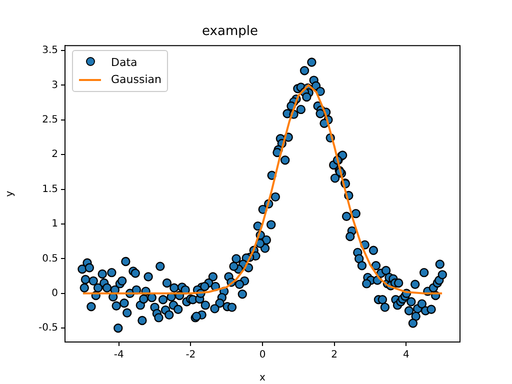 This screenshot has height=384, width=512. Describe the element at coordinates (124, 62) in the screenshot. I see `legend-label: Data` at that location.